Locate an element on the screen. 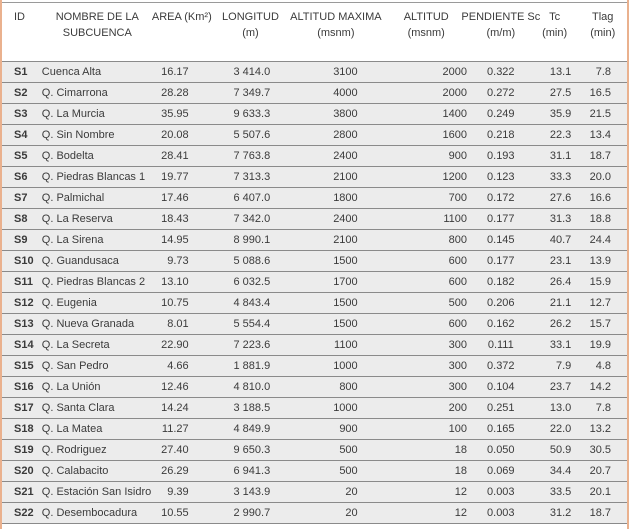 This screenshot has height=529, width=629. header-label: (min) is located at coordinates (555, 33).